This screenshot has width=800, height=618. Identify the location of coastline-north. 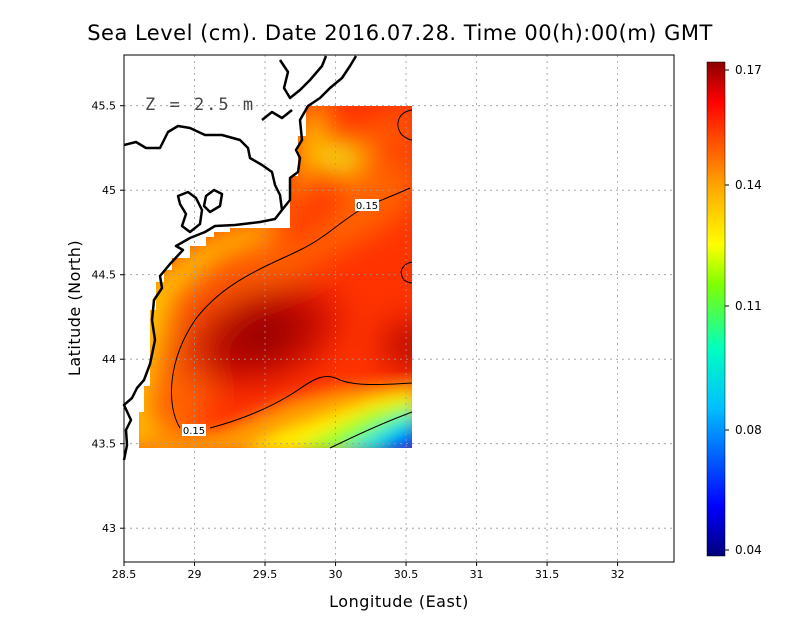
(319, 133).